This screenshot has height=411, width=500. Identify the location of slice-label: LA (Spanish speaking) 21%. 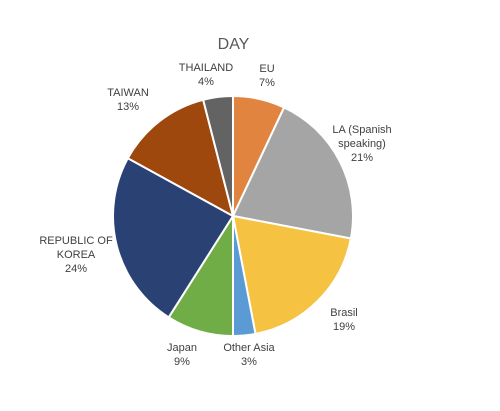
(362, 144).